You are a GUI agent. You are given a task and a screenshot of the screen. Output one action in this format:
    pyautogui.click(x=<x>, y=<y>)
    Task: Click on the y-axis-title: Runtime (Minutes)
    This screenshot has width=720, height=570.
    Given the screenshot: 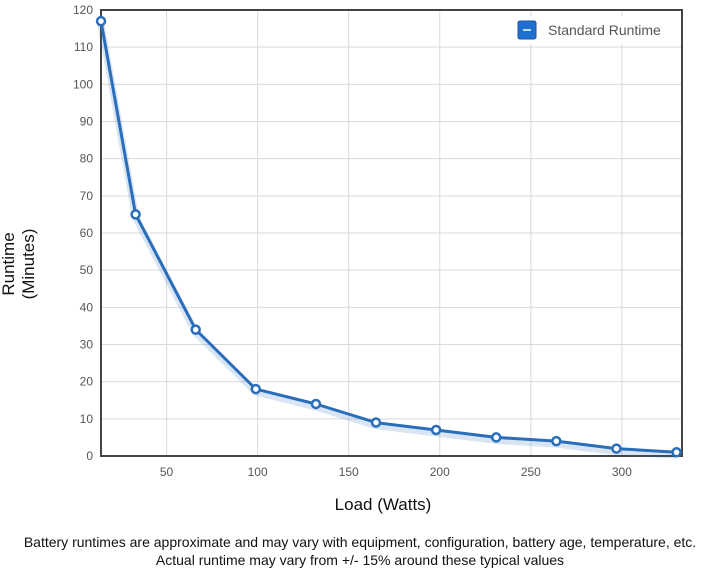 What is the action you would take?
    pyautogui.click(x=19, y=264)
    